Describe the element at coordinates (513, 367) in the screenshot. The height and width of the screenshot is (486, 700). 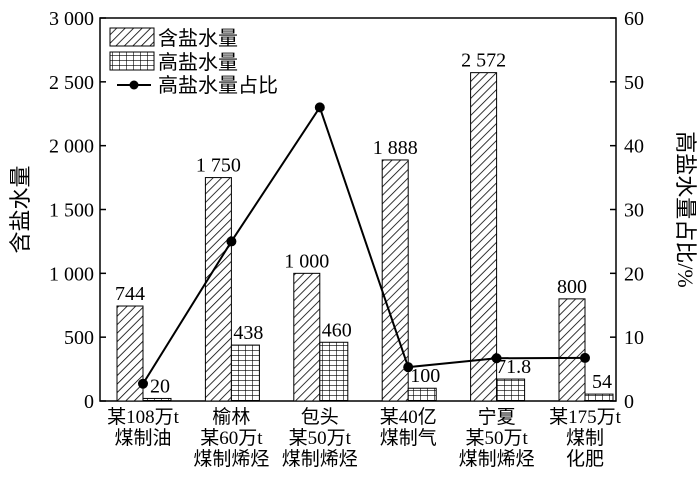
I see `bar-label-high-salt-water: 71.8` at that location.